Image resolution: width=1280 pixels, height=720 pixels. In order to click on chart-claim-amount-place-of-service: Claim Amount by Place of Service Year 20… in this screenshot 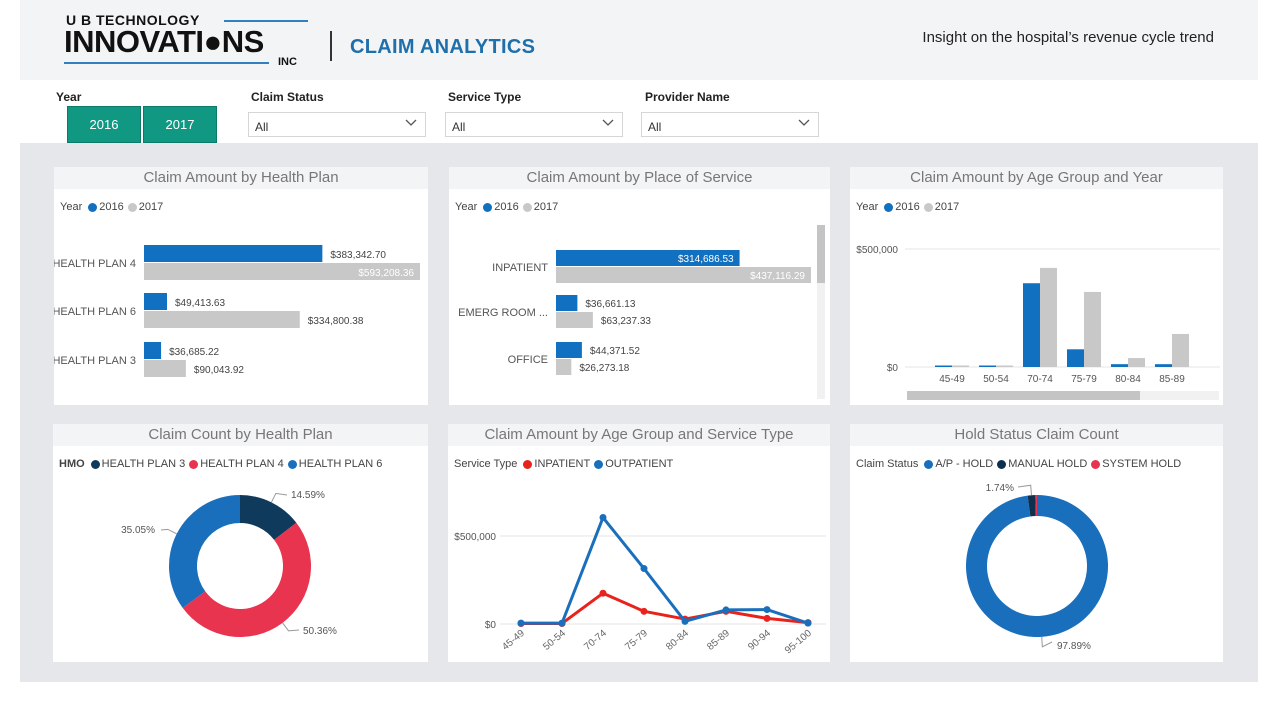, I will do `click(639, 286)`.